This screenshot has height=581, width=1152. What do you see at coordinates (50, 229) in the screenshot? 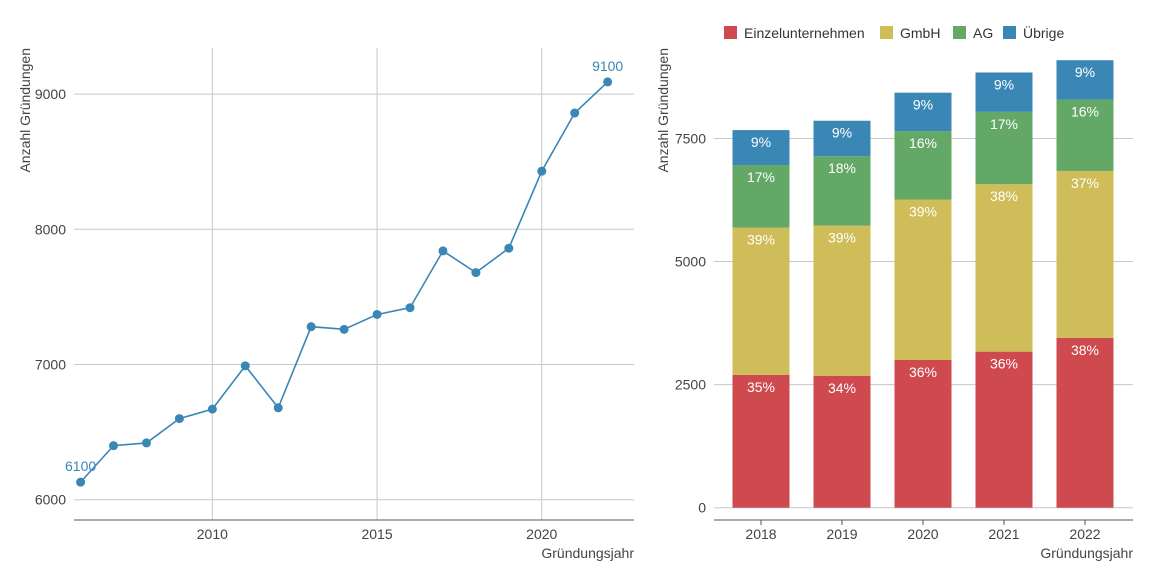
I see `y-tick-label: 8000` at bounding box center [50, 229].